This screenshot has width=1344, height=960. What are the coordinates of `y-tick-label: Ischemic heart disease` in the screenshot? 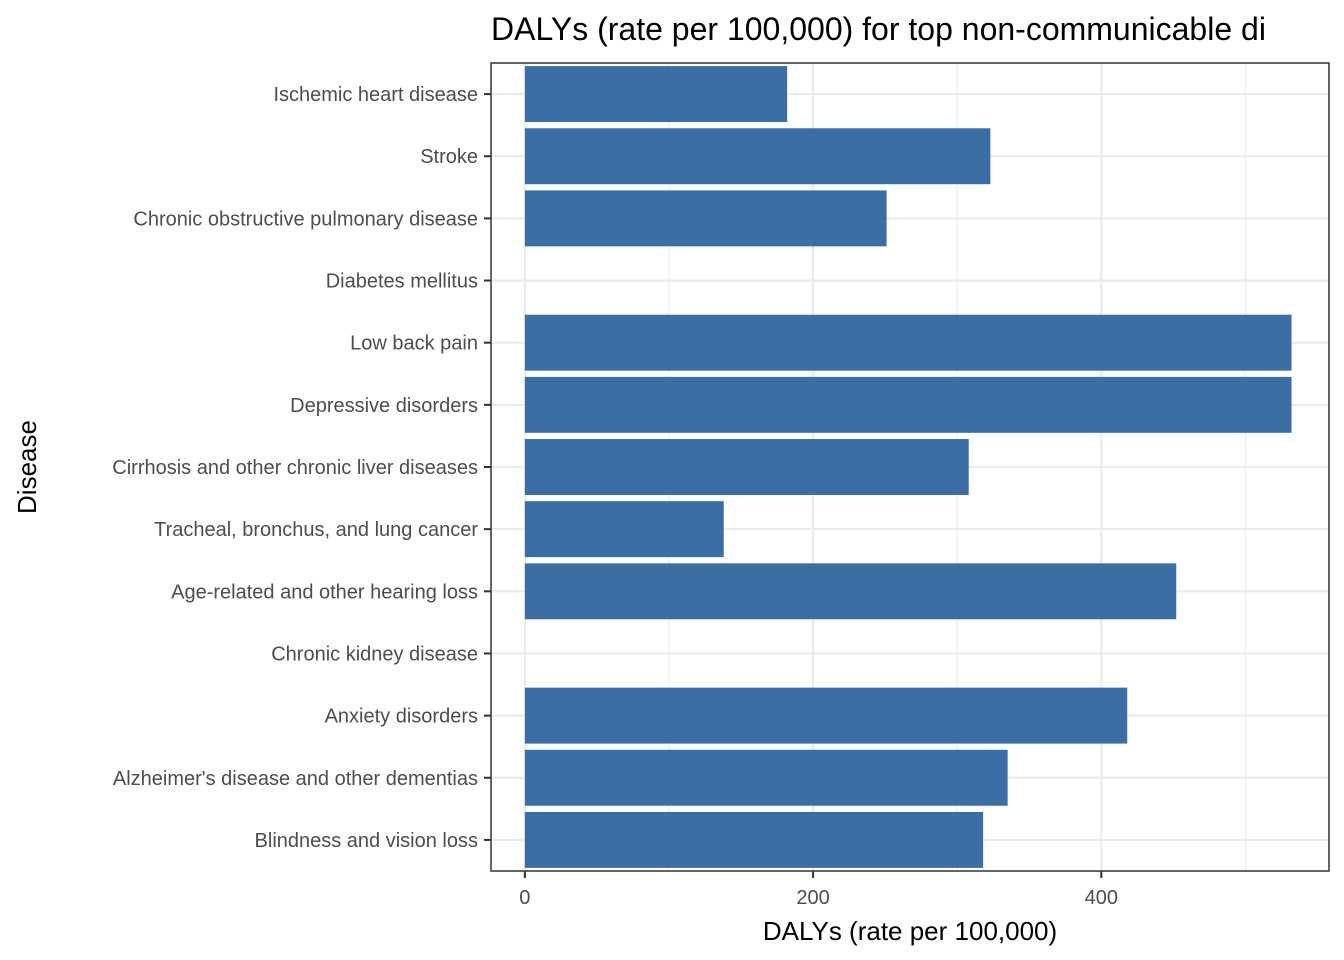 It's located at (375, 95).